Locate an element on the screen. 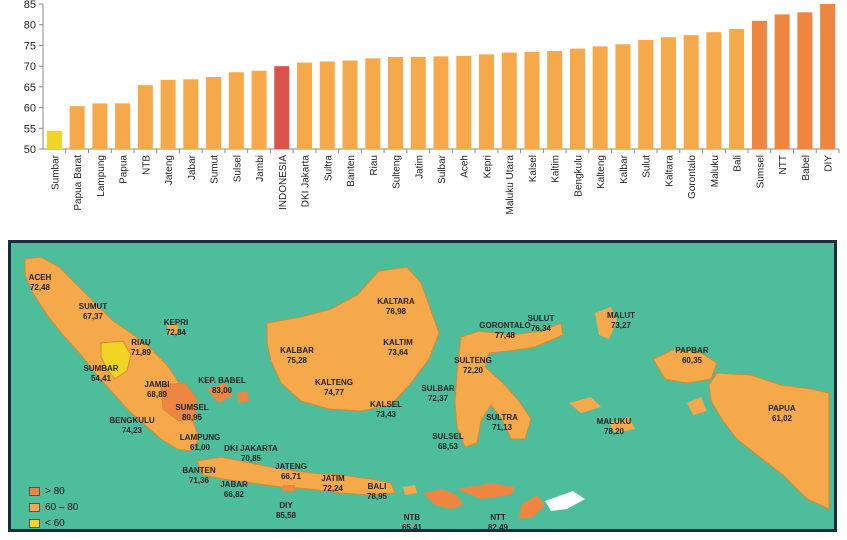  y-tick-label: 55 is located at coordinates (30, 129).